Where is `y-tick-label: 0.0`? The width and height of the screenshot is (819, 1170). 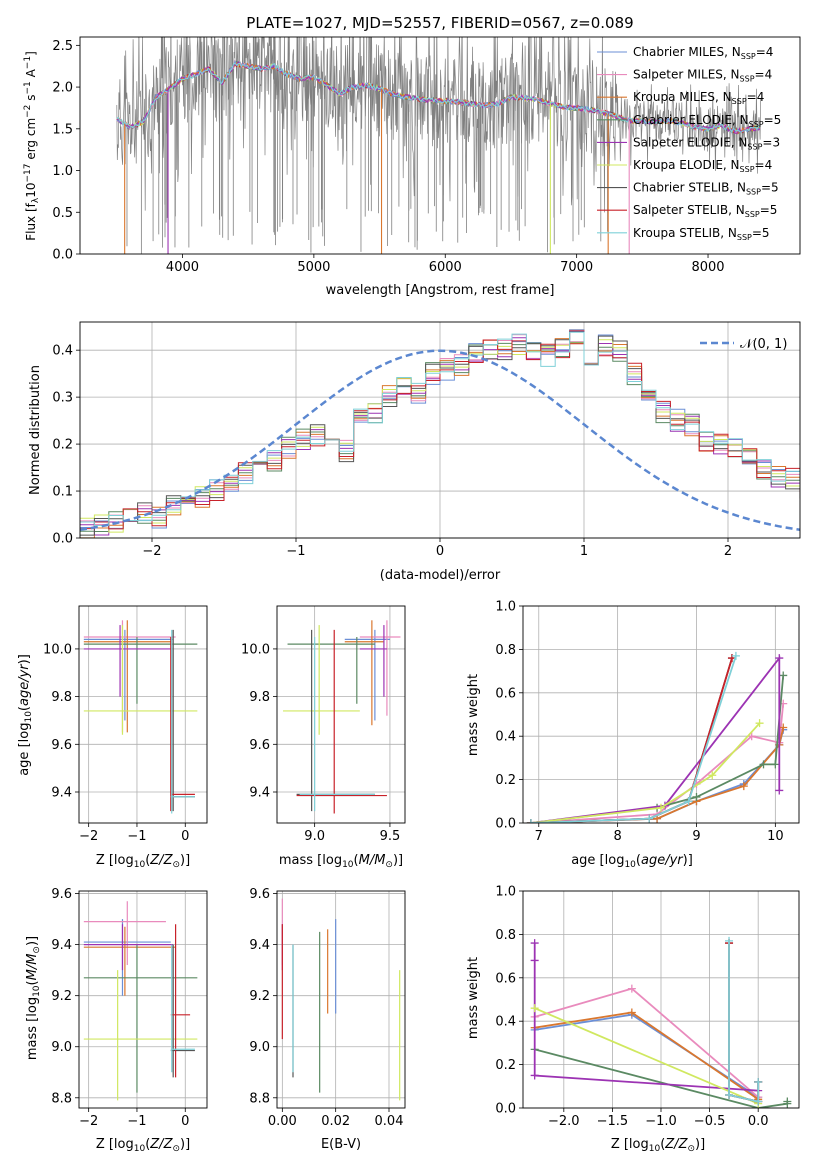 y-tick-label: 0.0 is located at coordinates (62, 255).